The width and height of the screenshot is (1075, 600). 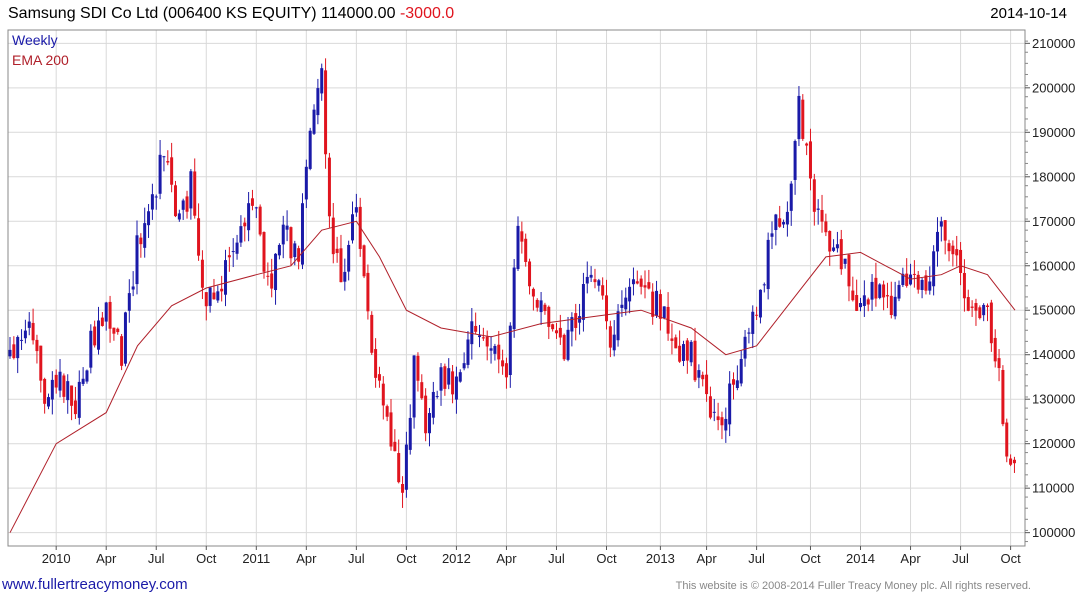 I want to click on price-change: -3000.0, so click(x=427, y=13).